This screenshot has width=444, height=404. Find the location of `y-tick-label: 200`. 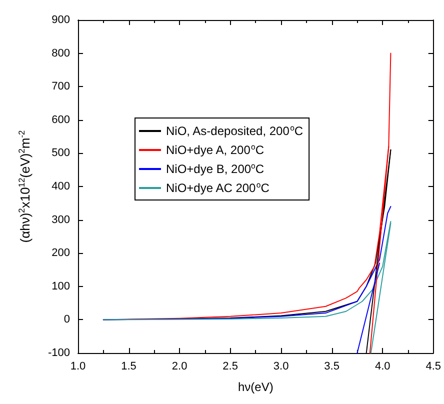

y-tick-label: 200 is located at coordinates (61, 253).